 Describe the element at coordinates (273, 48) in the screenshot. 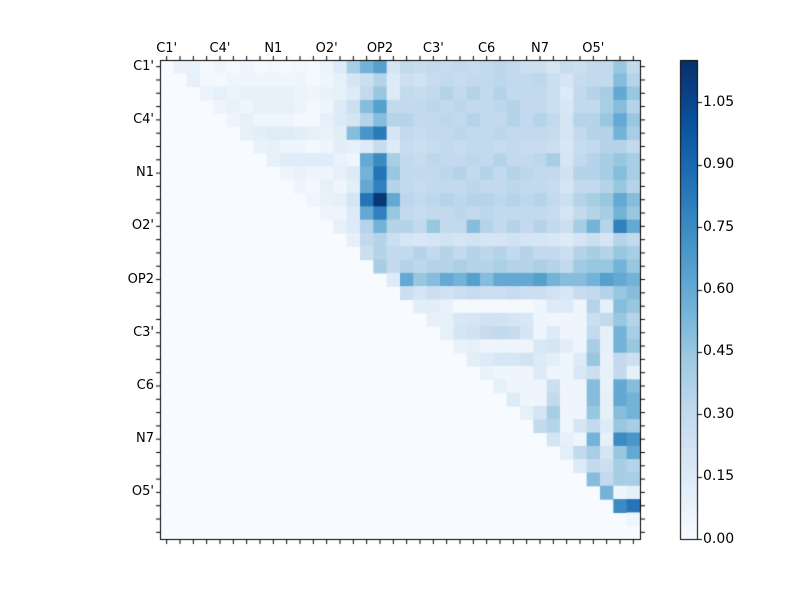

I see `x-tick-label: N1` at that location.